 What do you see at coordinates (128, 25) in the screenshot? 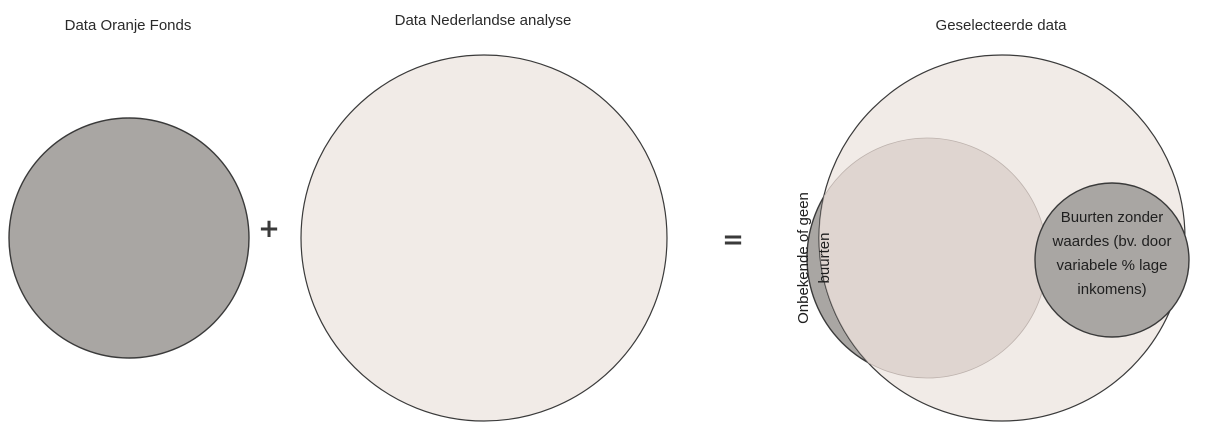
I see `title-oranje-fonds: Data Oranje Fonds` at bounding box center [128, 25].